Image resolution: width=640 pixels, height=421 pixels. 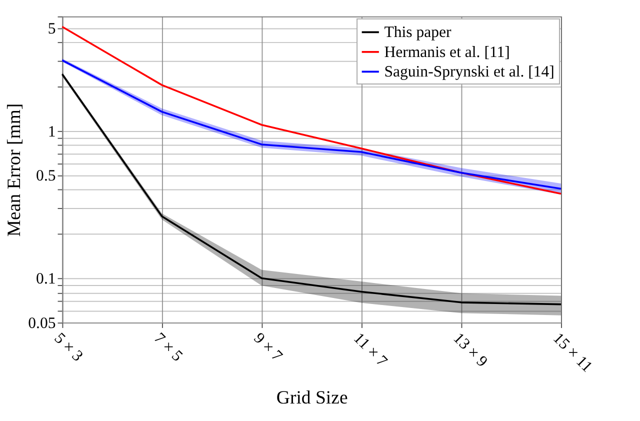 What do you see at coordinates (418, 33) in the screenshot?
I see `legend-label: This paper` at bounding box center [418, 33].